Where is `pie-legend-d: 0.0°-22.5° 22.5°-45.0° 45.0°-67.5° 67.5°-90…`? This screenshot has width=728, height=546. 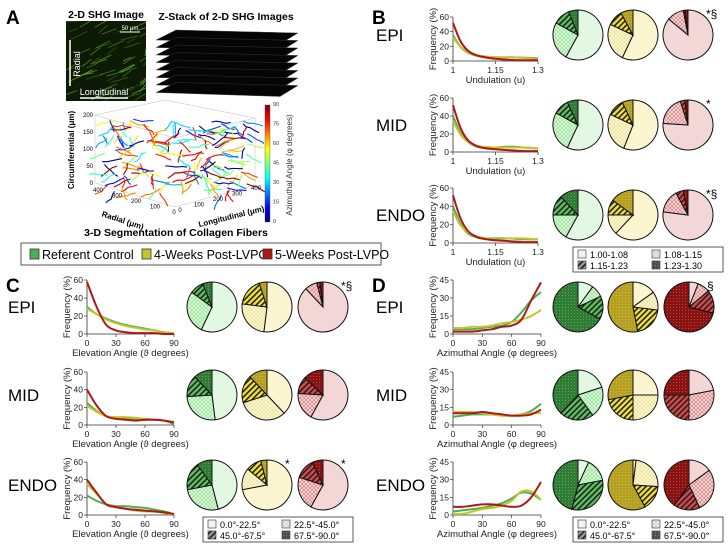
pie-legend-d: 0.0°-22.5° 22.5°-45.0° 45.0°-67.5° 67.5°-90… is located at coordinates (648, 529).